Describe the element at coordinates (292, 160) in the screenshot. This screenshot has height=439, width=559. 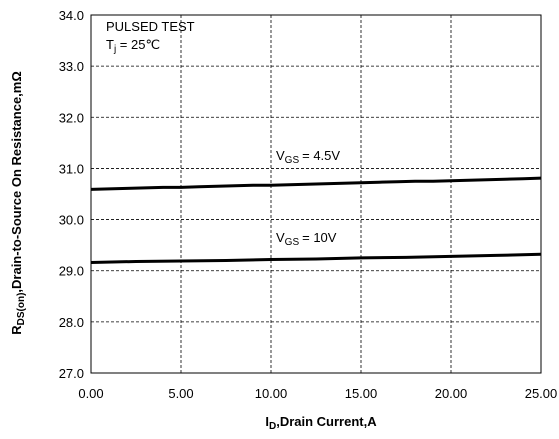
I see `series-label-vgs-4-5-sub: GS` at that location.